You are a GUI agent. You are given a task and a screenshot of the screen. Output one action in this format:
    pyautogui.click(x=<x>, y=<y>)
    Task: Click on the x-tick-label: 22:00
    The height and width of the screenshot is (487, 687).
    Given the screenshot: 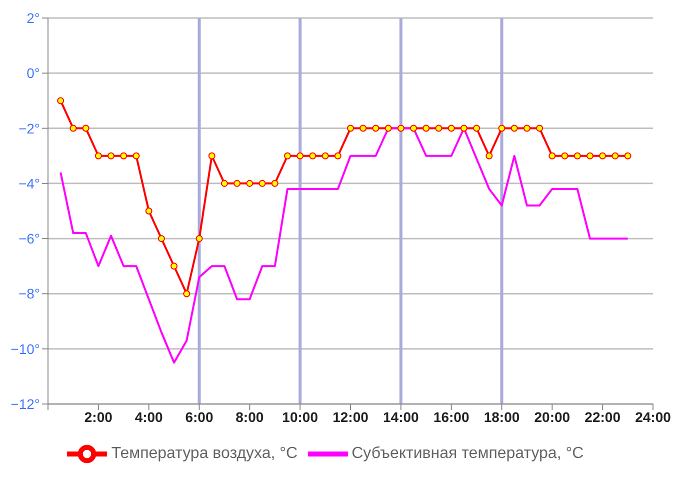 What is the action you would take?
    pyautogui.click(x=602, y=416)
    